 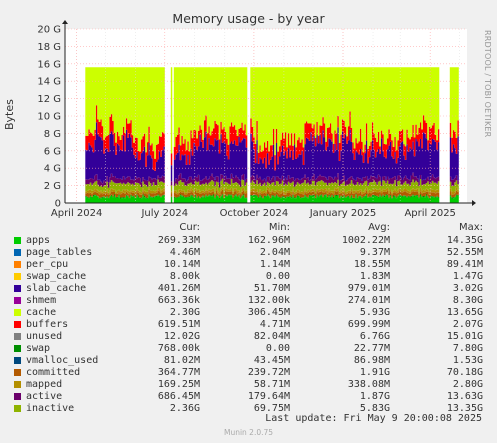 I want to click on y-tick-label: 8 G, so click(x=52, y=134).